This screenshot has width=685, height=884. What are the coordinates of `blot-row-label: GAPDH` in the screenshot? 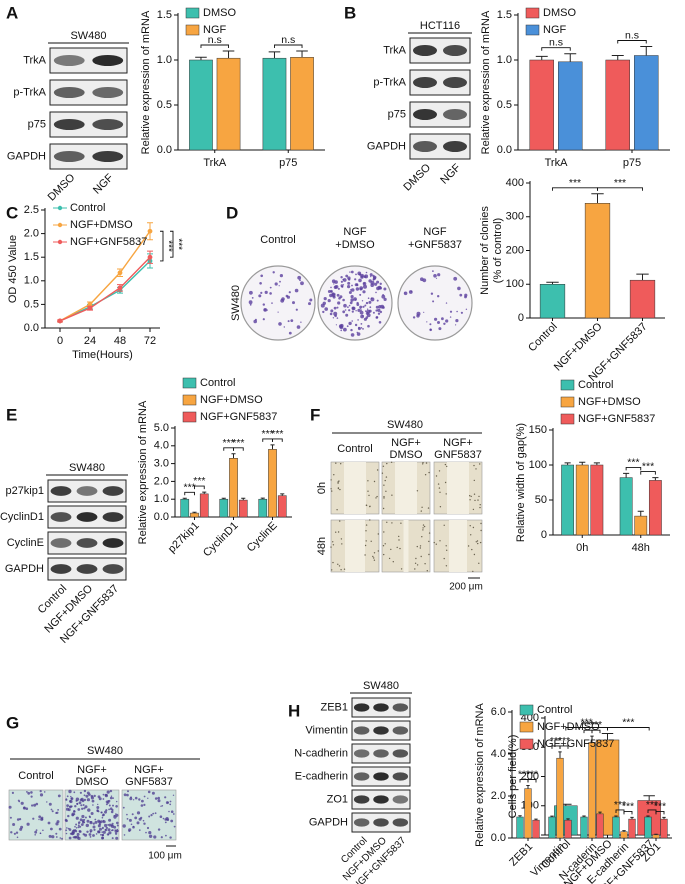 It's located at (386, 146).